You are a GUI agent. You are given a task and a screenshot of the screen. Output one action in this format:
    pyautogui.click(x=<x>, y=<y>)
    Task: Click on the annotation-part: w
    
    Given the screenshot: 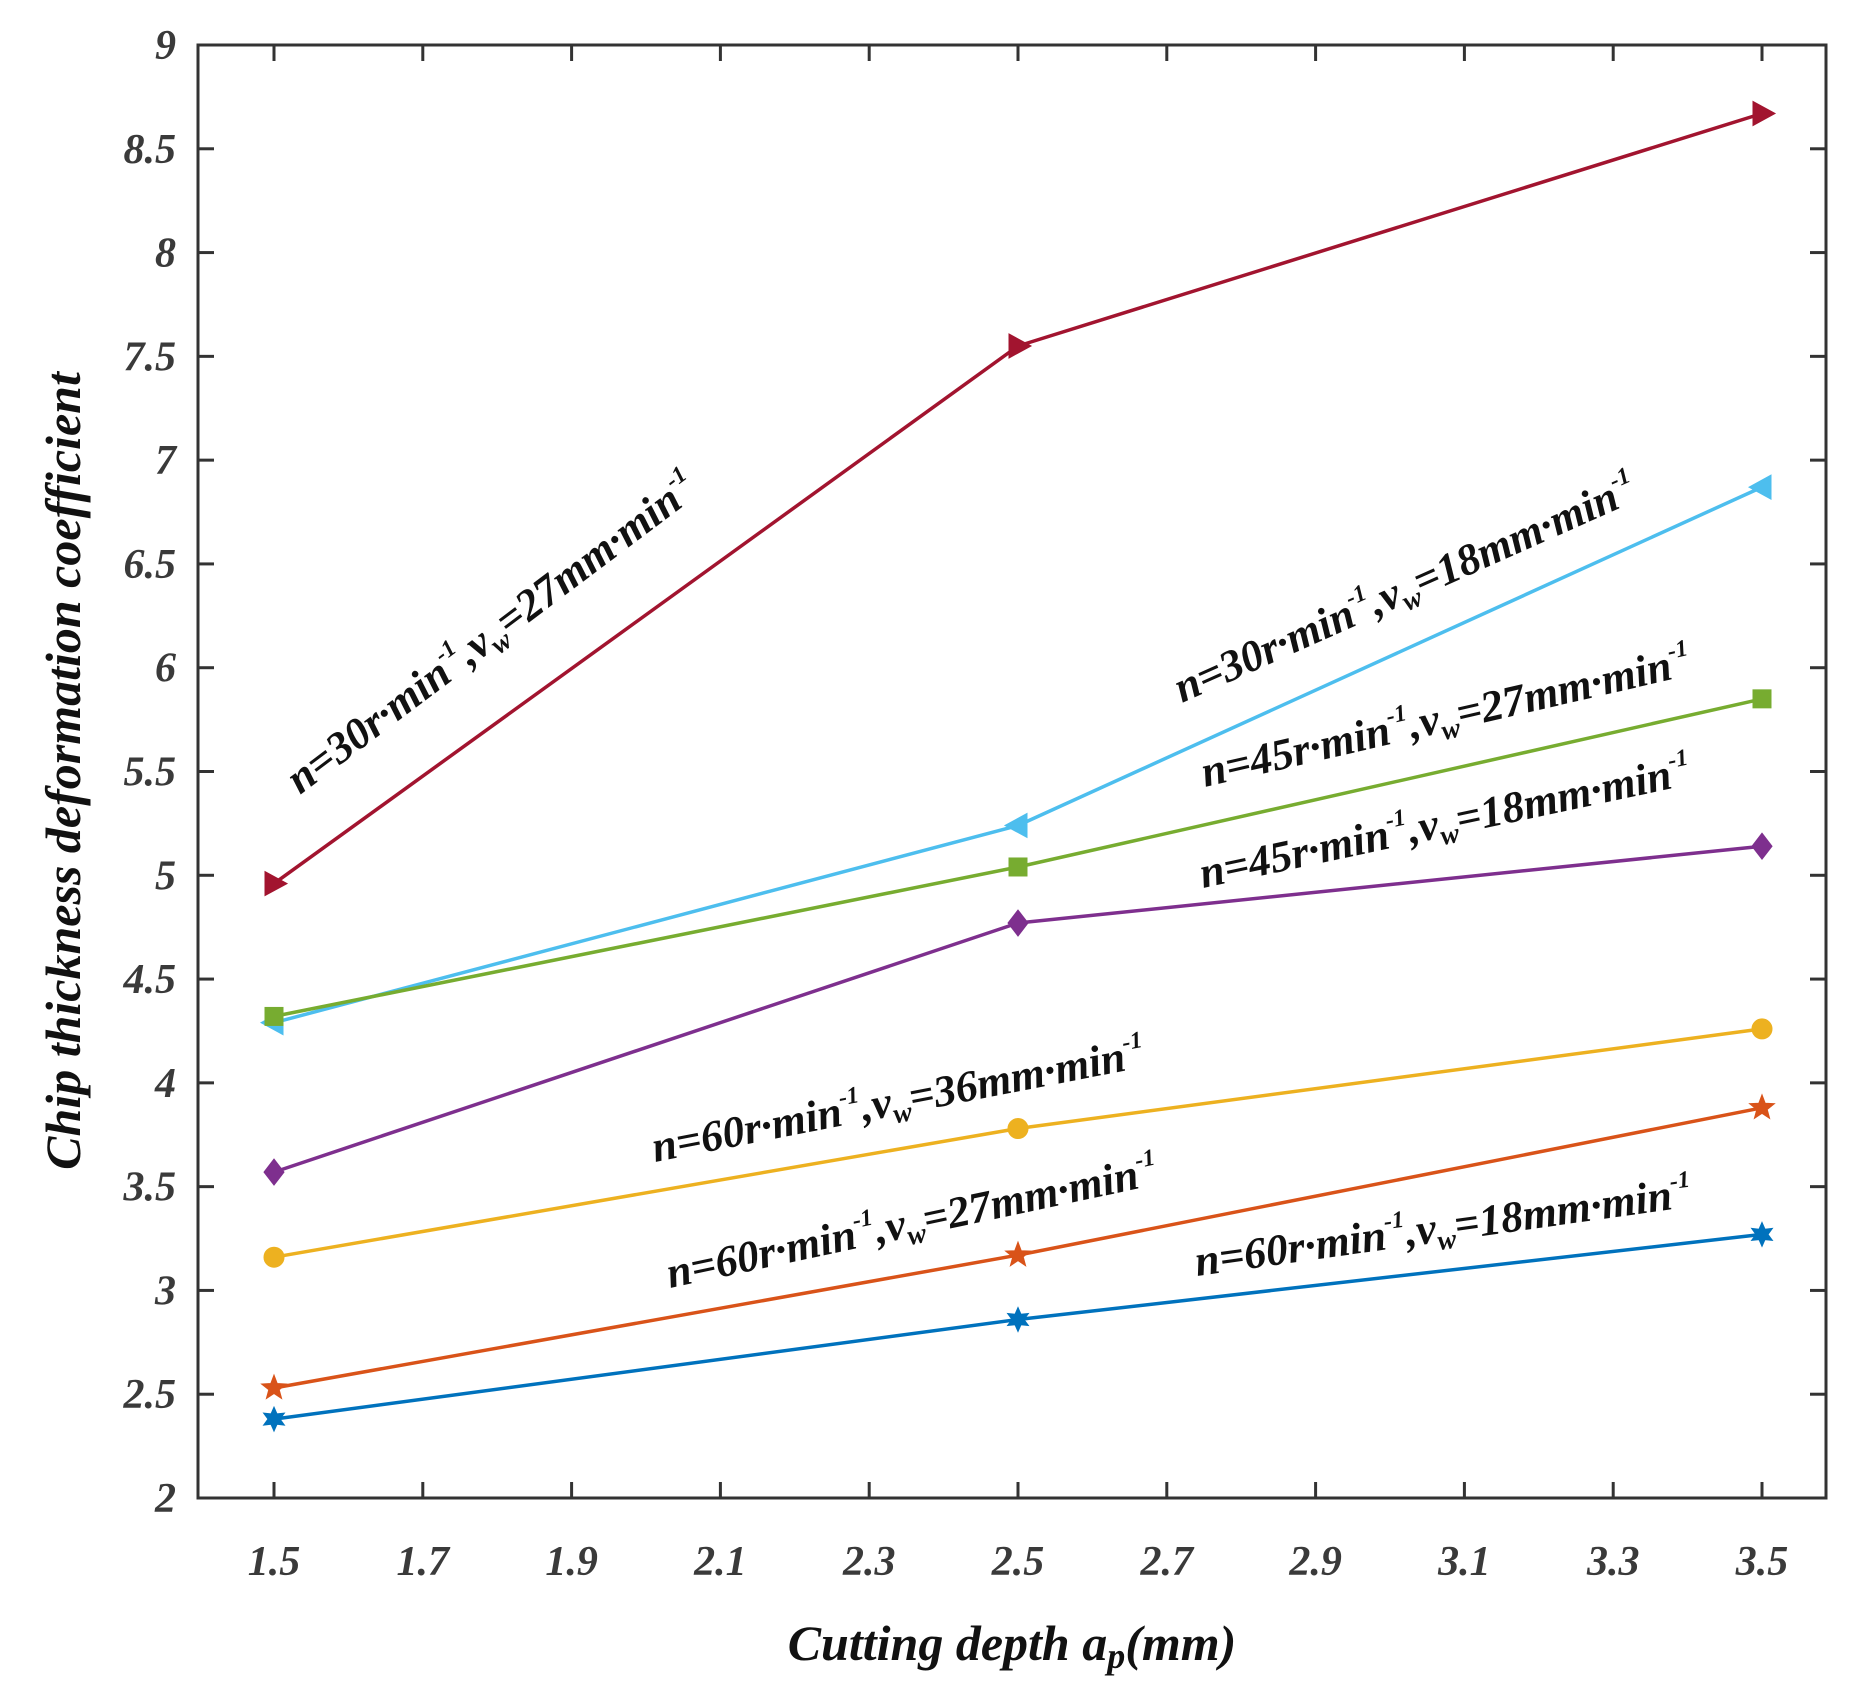 What is the action you would take?
    pyautogui.click(x=1447, y=1240)
    